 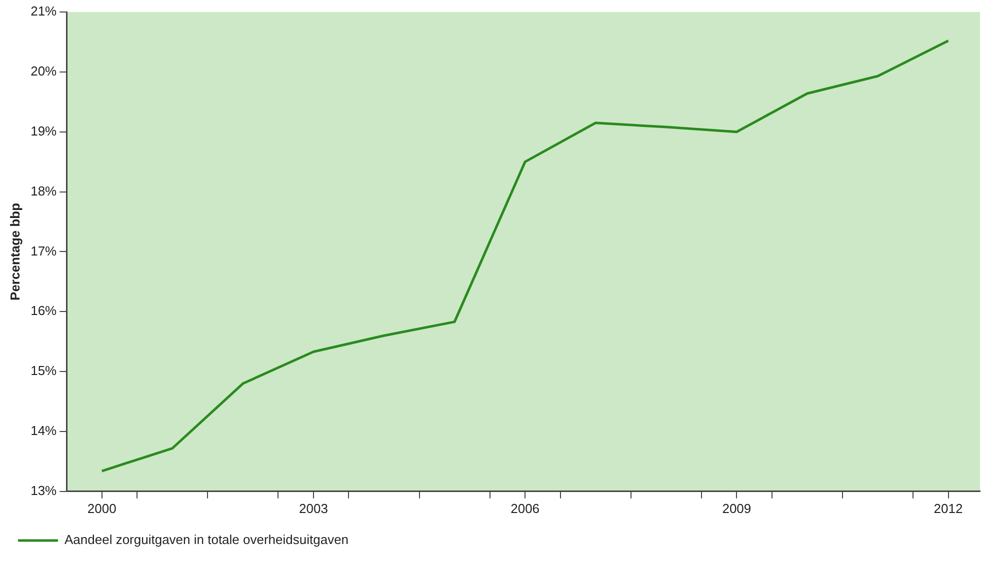 I want to click on x-tick-label: 2003, so click(x=313, y=508).